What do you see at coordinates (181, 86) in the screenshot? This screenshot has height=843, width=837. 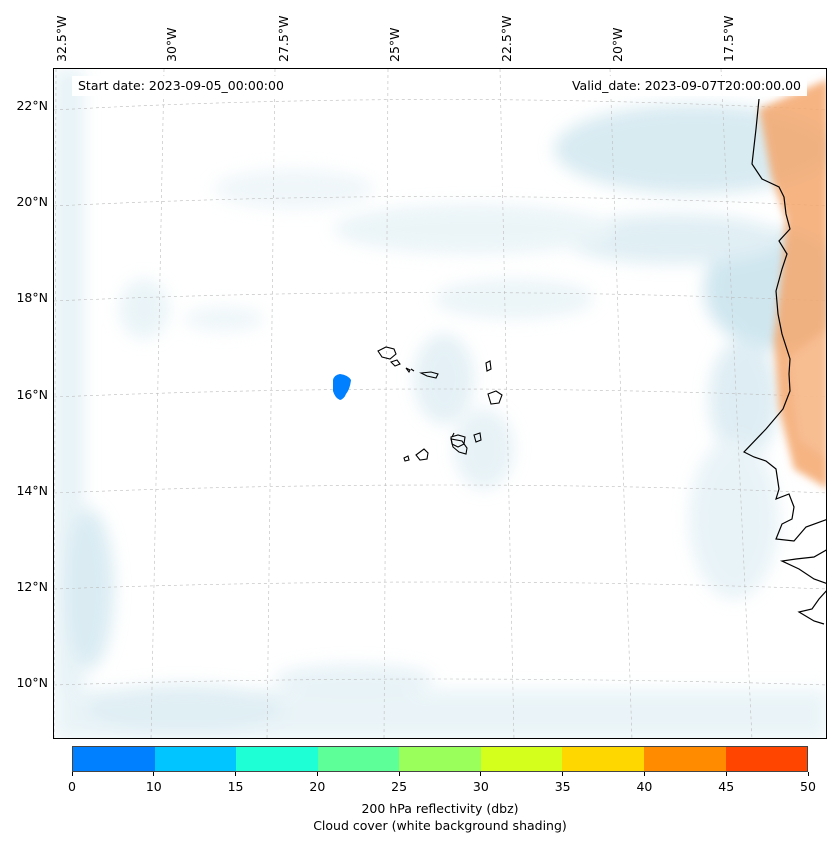 I see `start-date-label: Start date: 2023-09-05_00:00:00` at bounding box center [181, 86].